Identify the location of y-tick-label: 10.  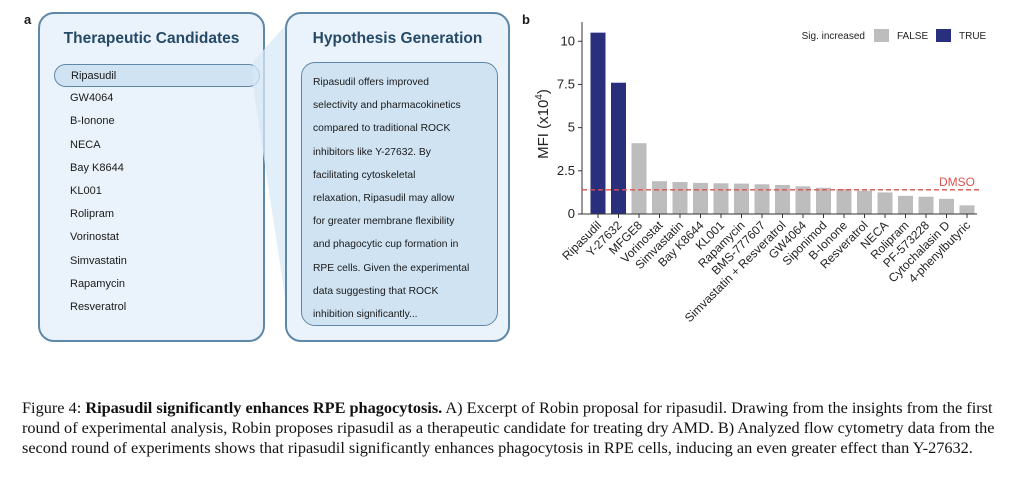
(568, 40).